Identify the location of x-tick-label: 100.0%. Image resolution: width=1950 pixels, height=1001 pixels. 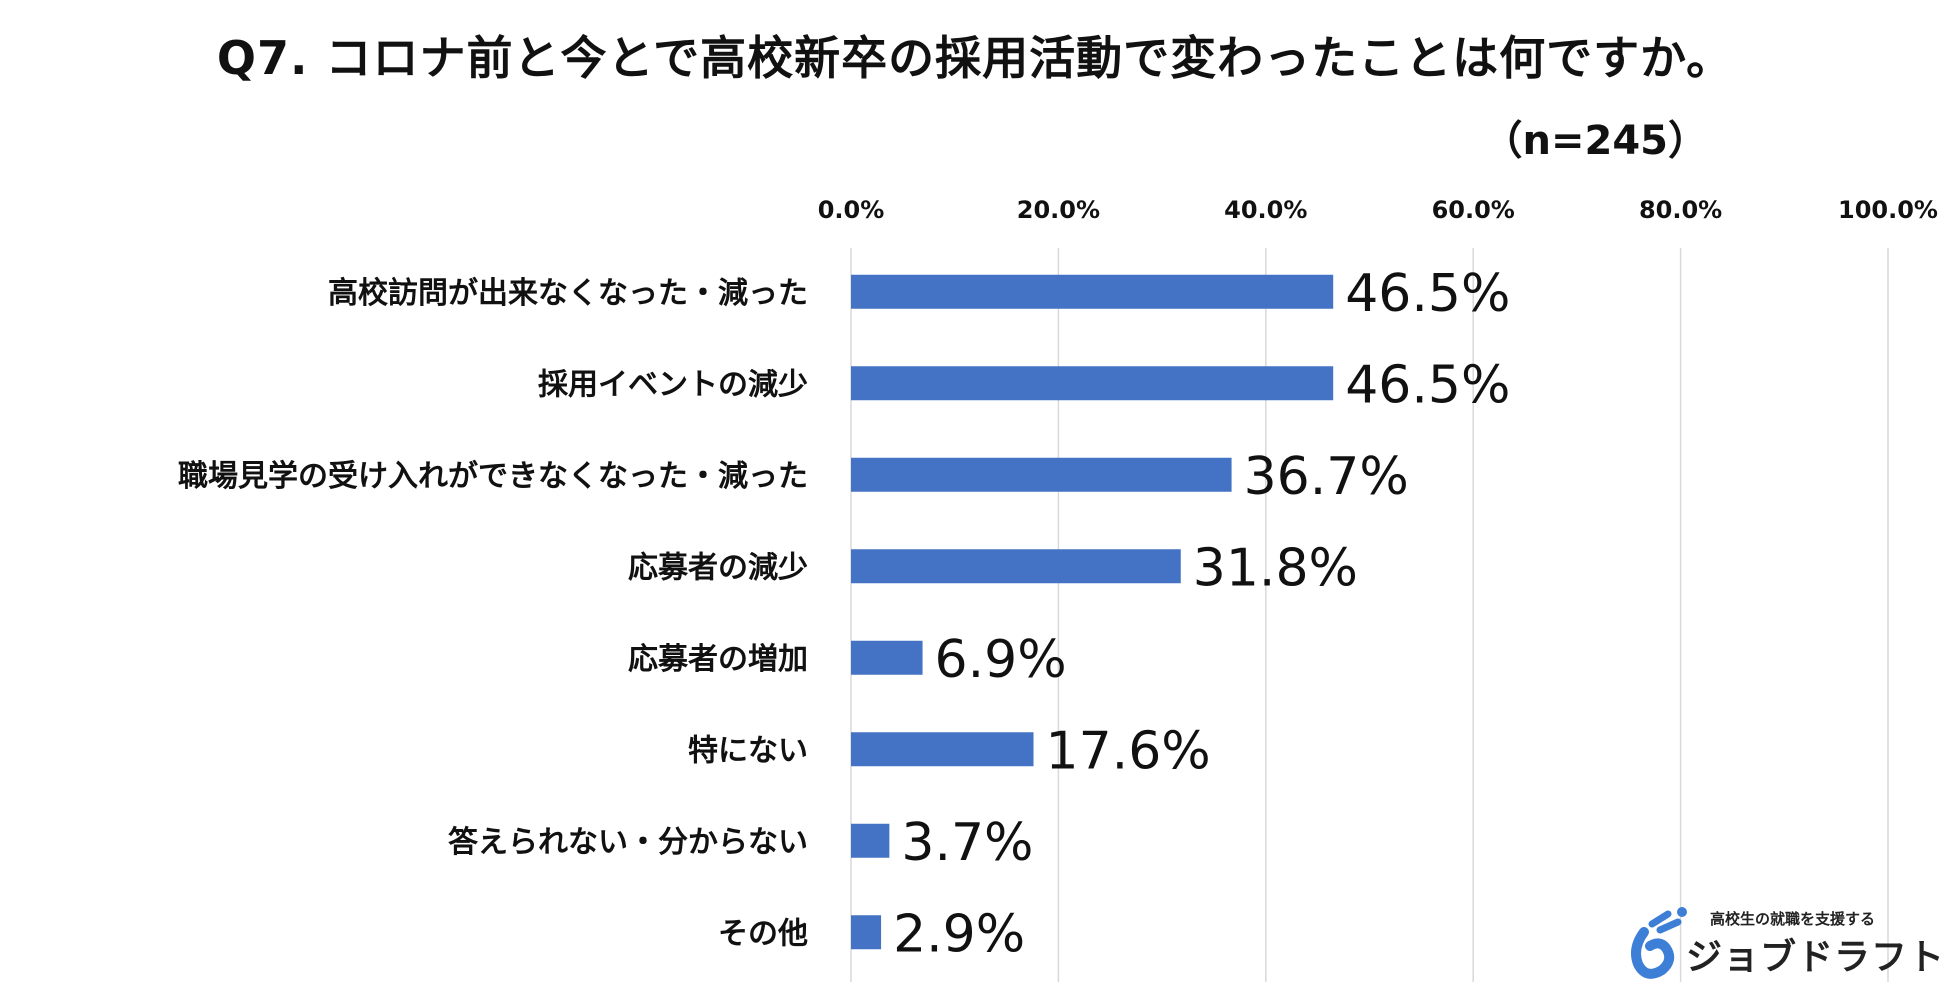
(1888, 210).